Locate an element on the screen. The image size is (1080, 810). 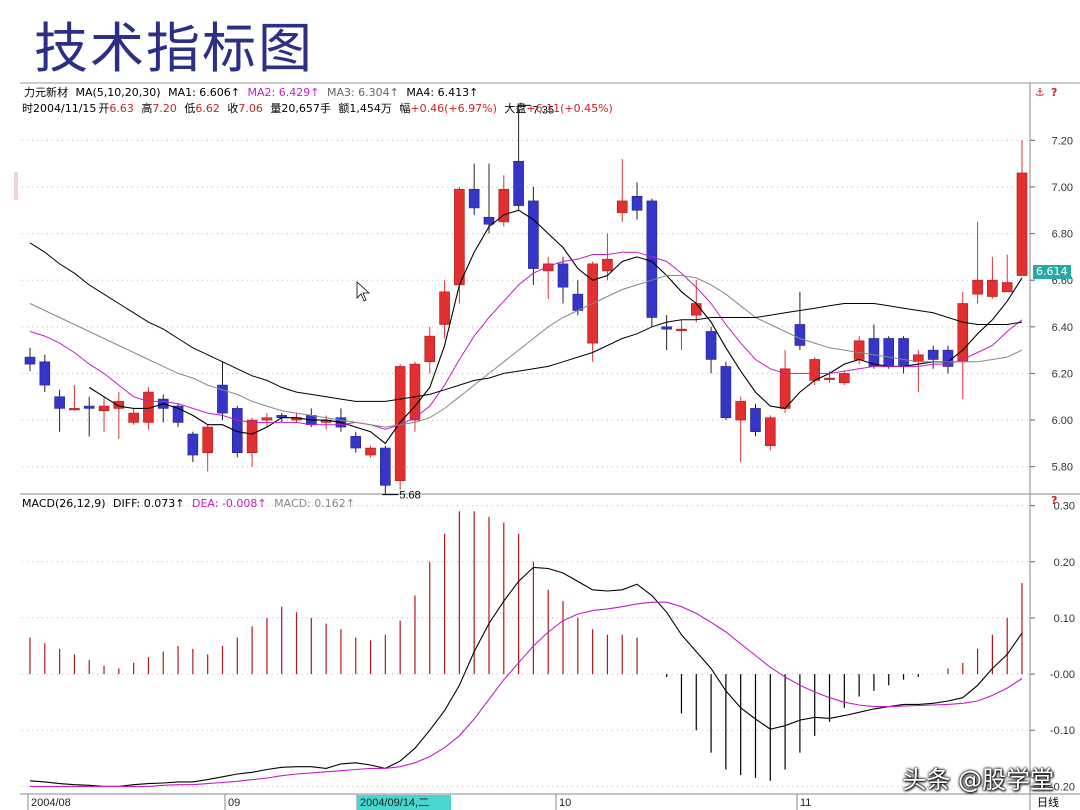
date-axis: 2004/08 09 2004/09/14,二 10 11 is located at coordinates (419, 802).